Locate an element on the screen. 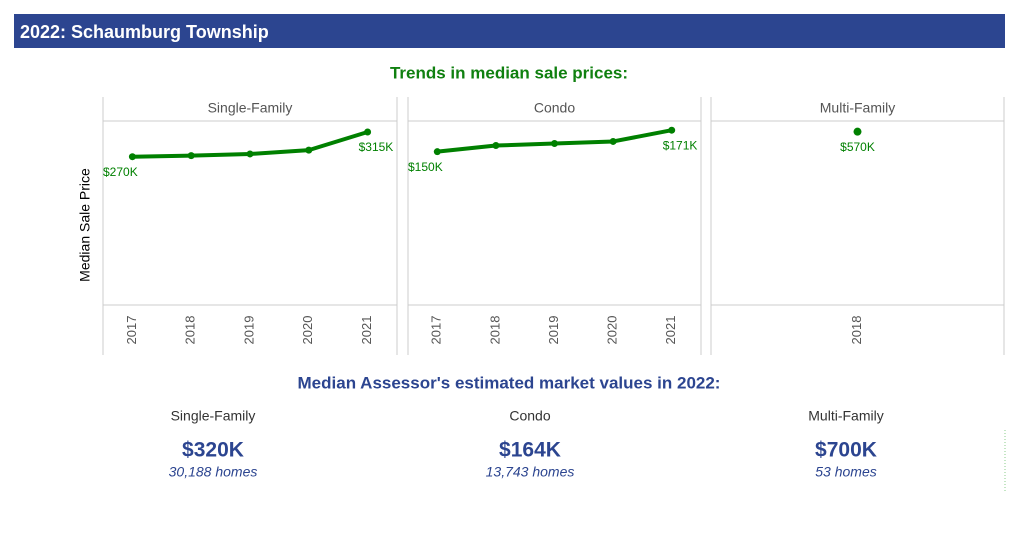 This screenshot has width=1019, height=539. panel-title: Multi-Family is located at coordinates (857, 108).